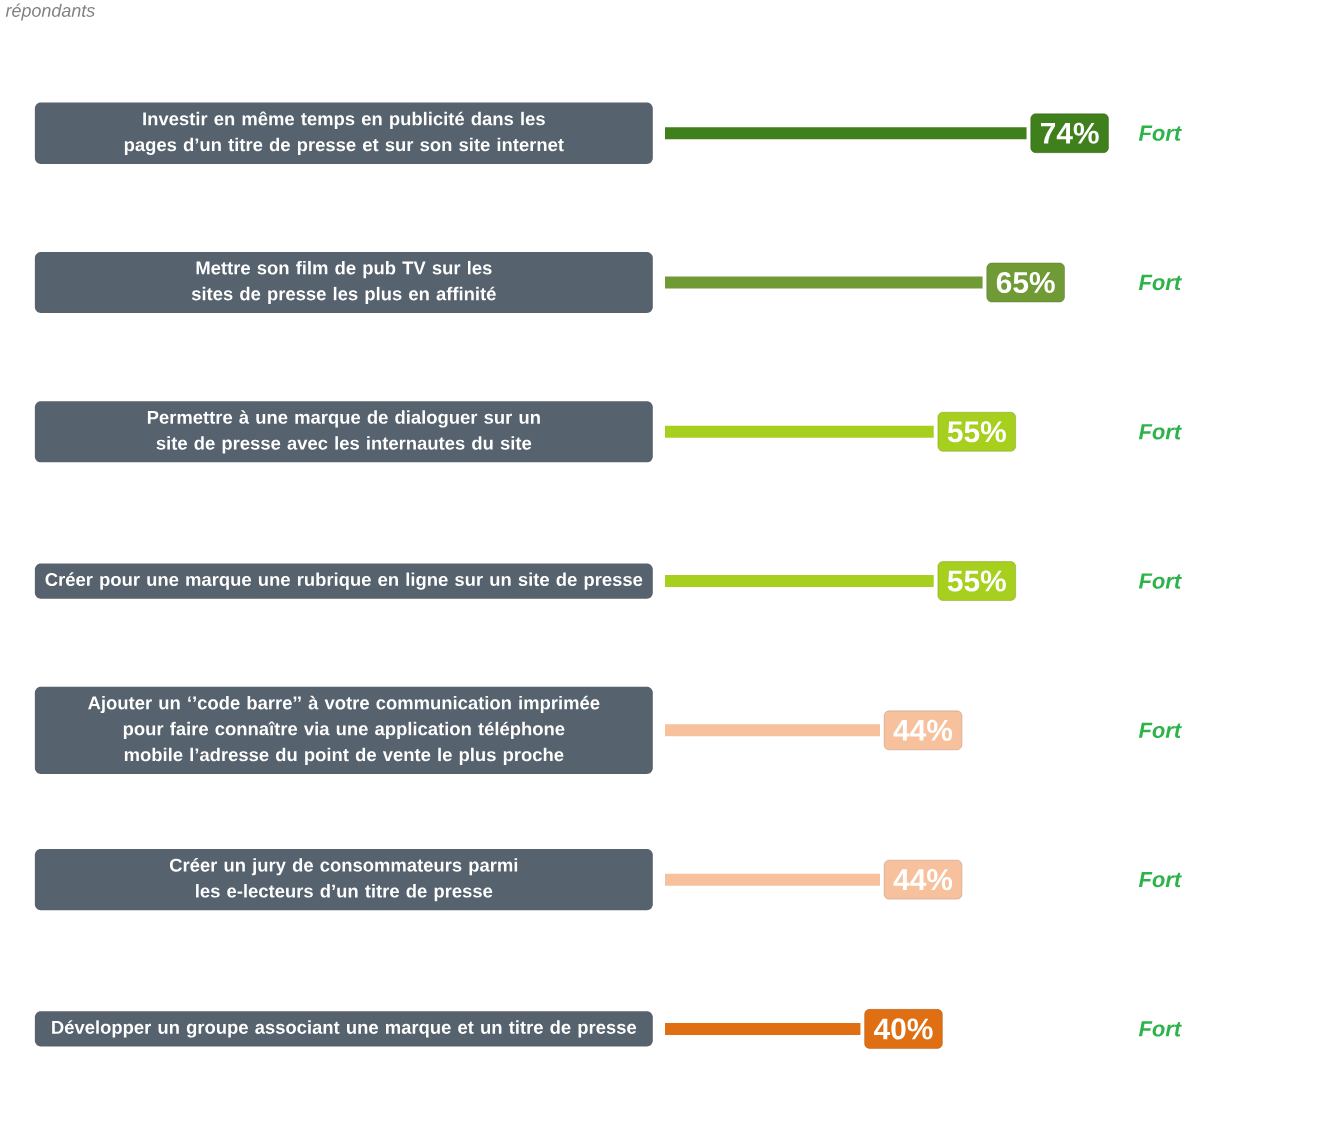 This screenshot has width=1319, height=1146. What do you see at coordinates (1025, 282) in the screenshot?
I see `data-label: 65%` at bounding box center [1025, 282].